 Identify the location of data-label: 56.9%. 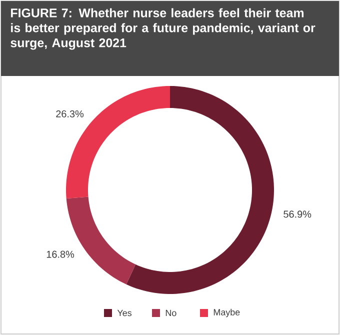
(298, 214).